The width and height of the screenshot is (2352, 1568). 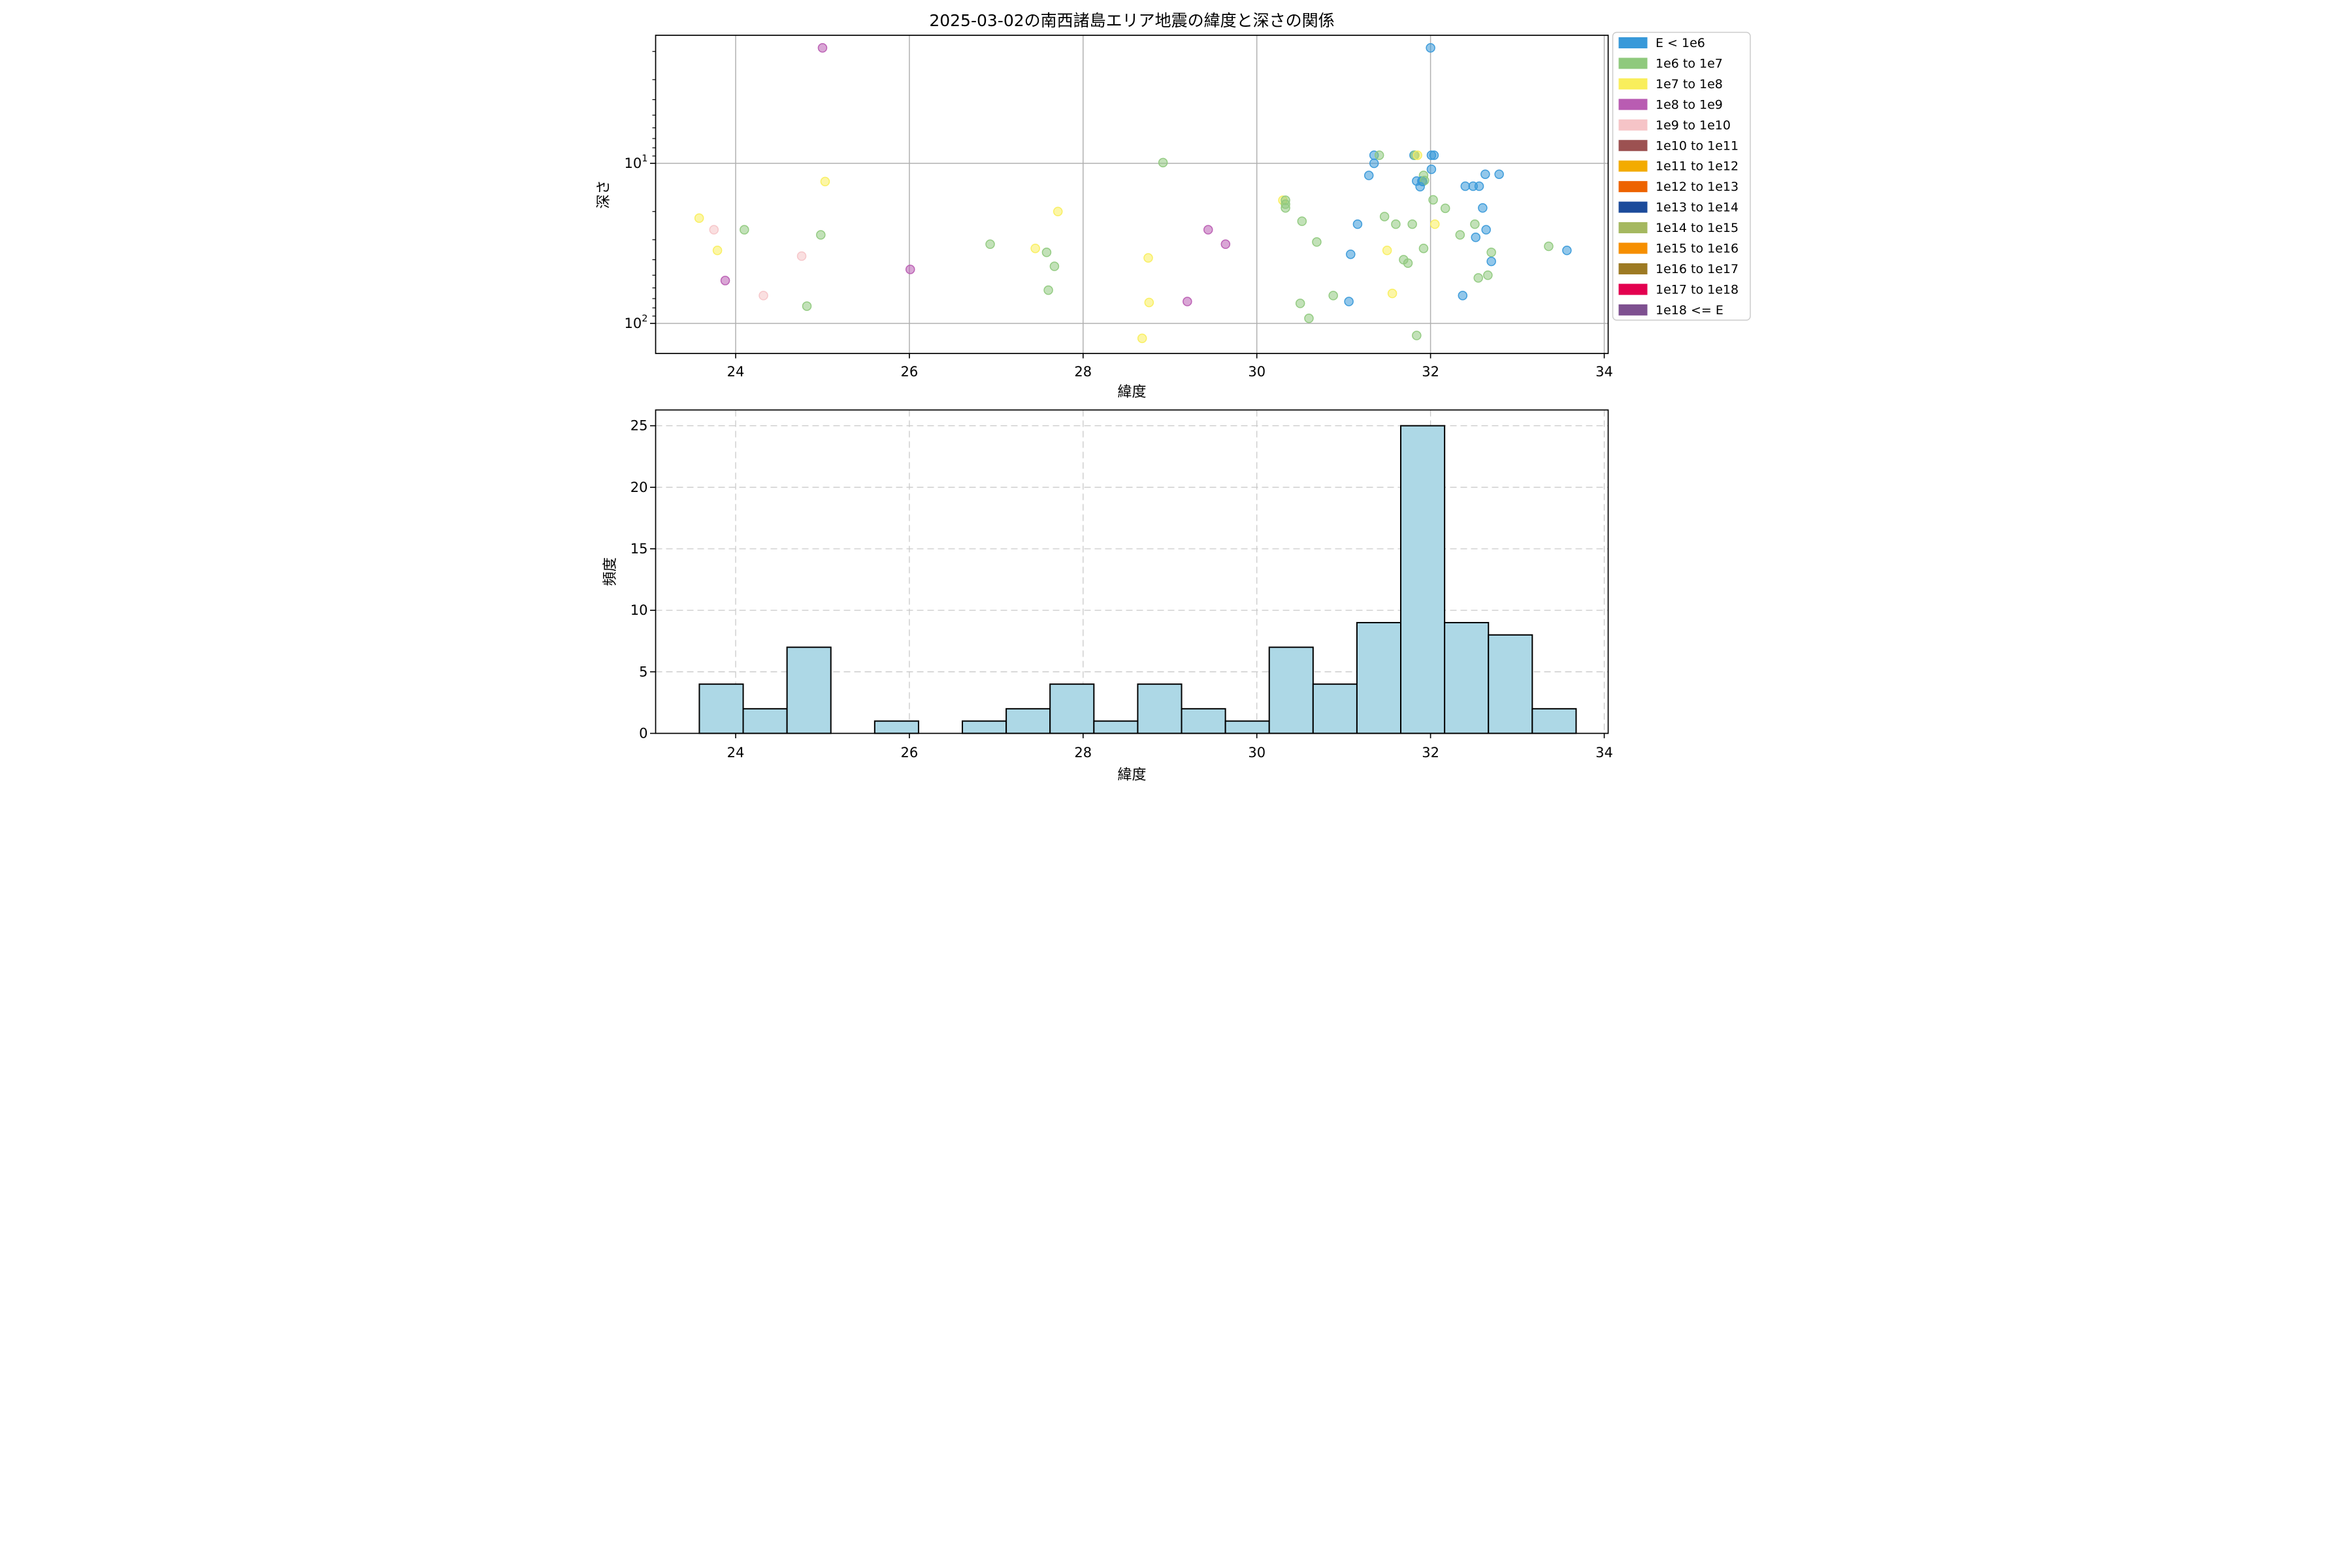 What do you see at coordinates (1697, 166) in the screenshot?
I see `legend-label: 1e11 to 1e12` at bounding box center [1697, 166].